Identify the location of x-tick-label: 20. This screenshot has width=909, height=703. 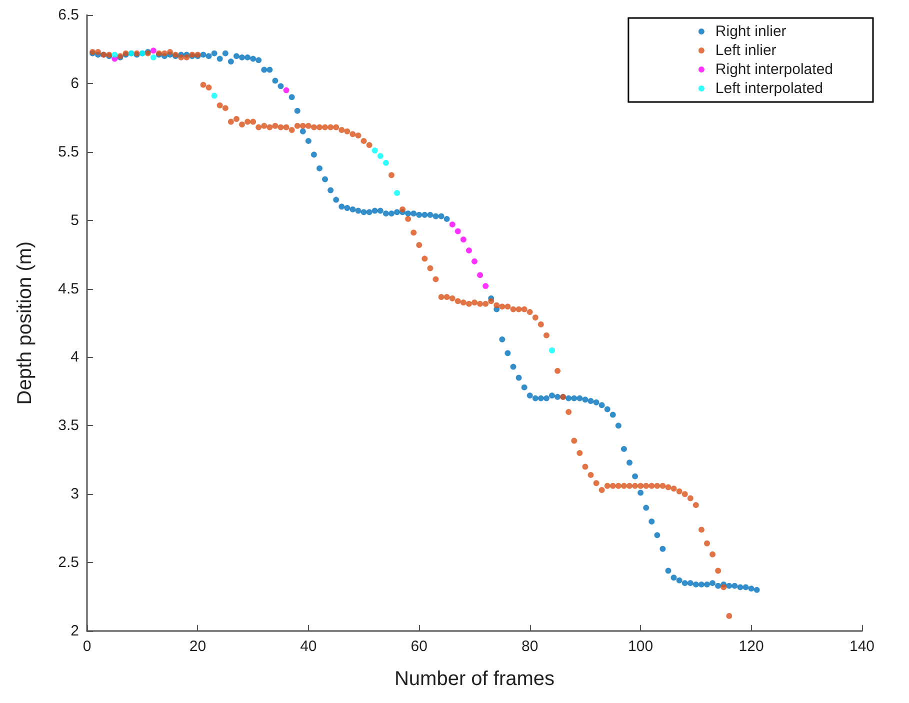
(197, 646).